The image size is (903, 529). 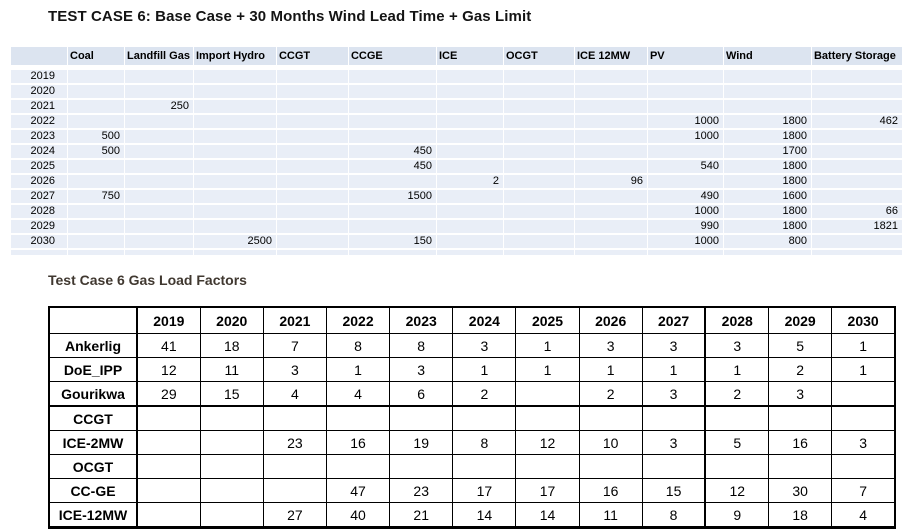 What do you see at coordinates (93, 442) in the screenshot?
I see `plant-label: ICE-2MW` at bounding box center [93, 442].